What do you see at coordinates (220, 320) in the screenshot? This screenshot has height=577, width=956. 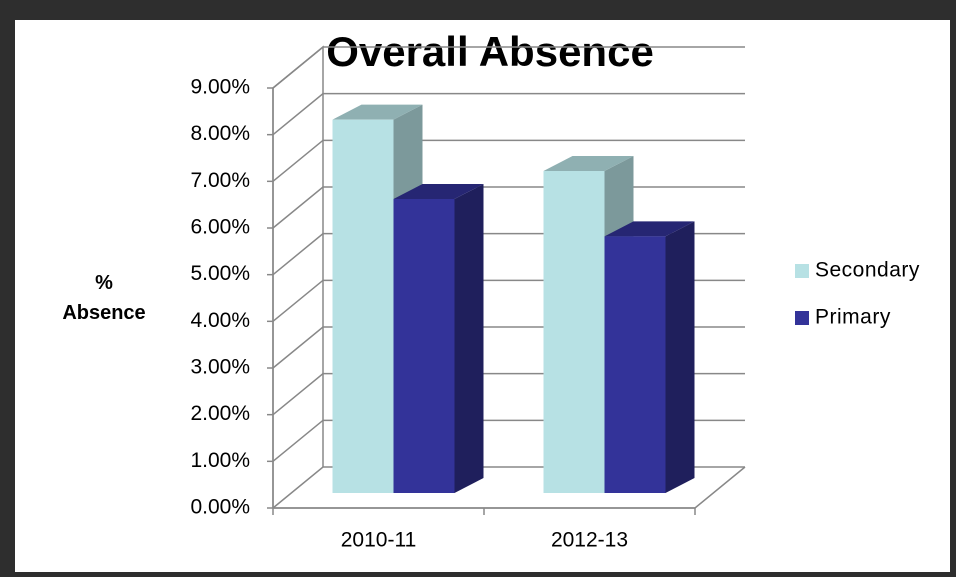 I see `y-tick-label: 4.00%` at bounding box center [220, 320].